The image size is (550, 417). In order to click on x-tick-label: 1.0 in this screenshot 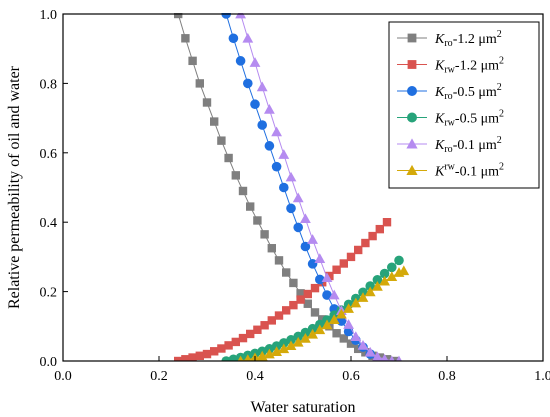, I will do `click(542, 376)`.